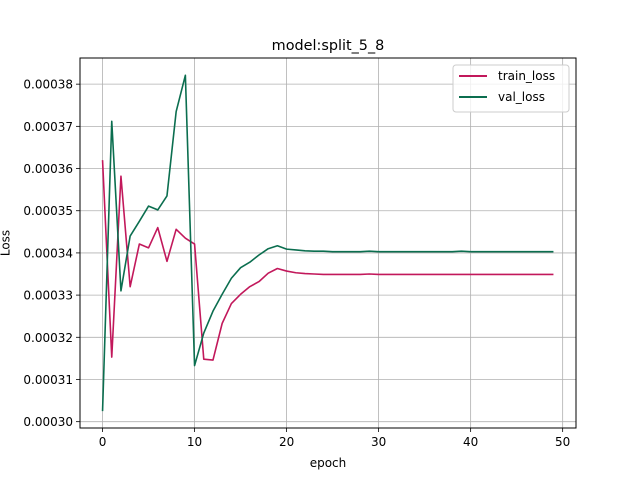 The image size is (640, 480). I want to click on x-tick-label: 40, so click(470, 442).